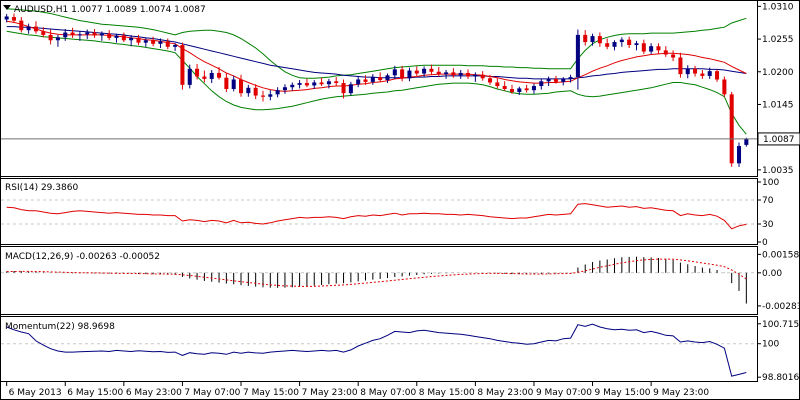 Image resolution: width=800 pixels, height=400 pixels. Describe the element at coordinates (376, 280) in the screenshot. I see `macd-histogram` at that location.